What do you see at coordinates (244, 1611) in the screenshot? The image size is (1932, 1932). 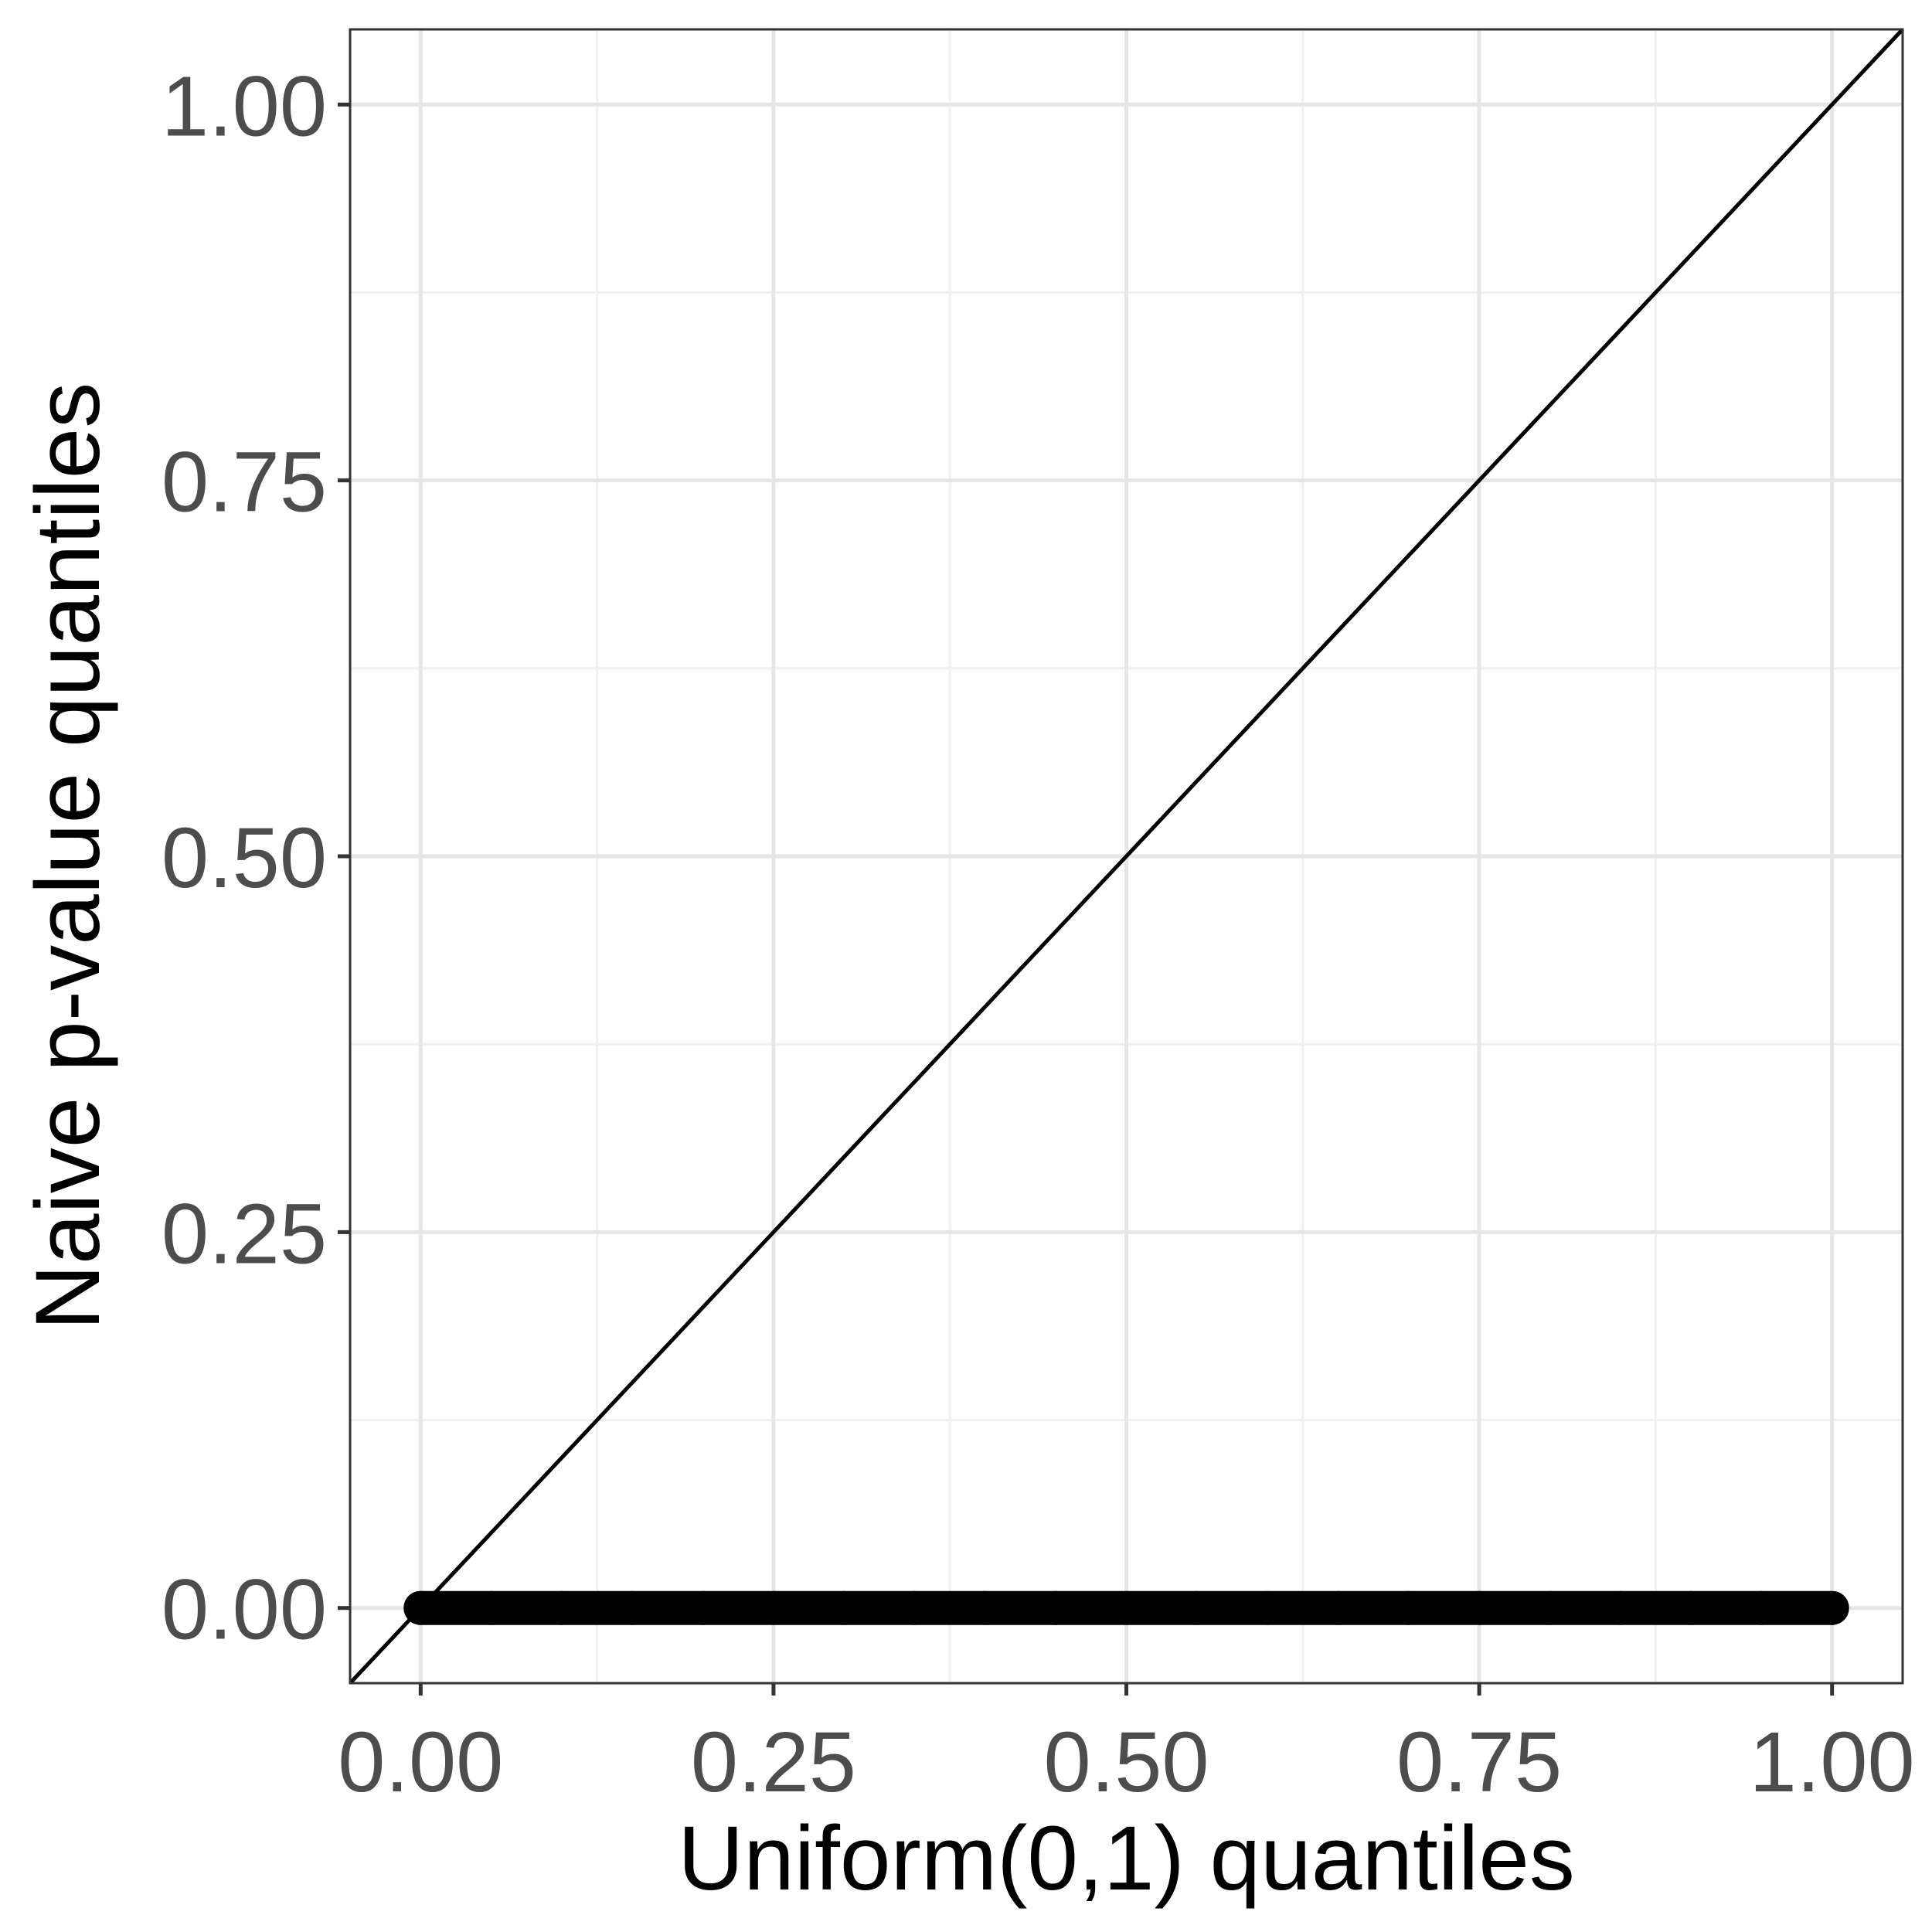 I see `y-tick-label: 0.00` at bounding box center [244, 1611].